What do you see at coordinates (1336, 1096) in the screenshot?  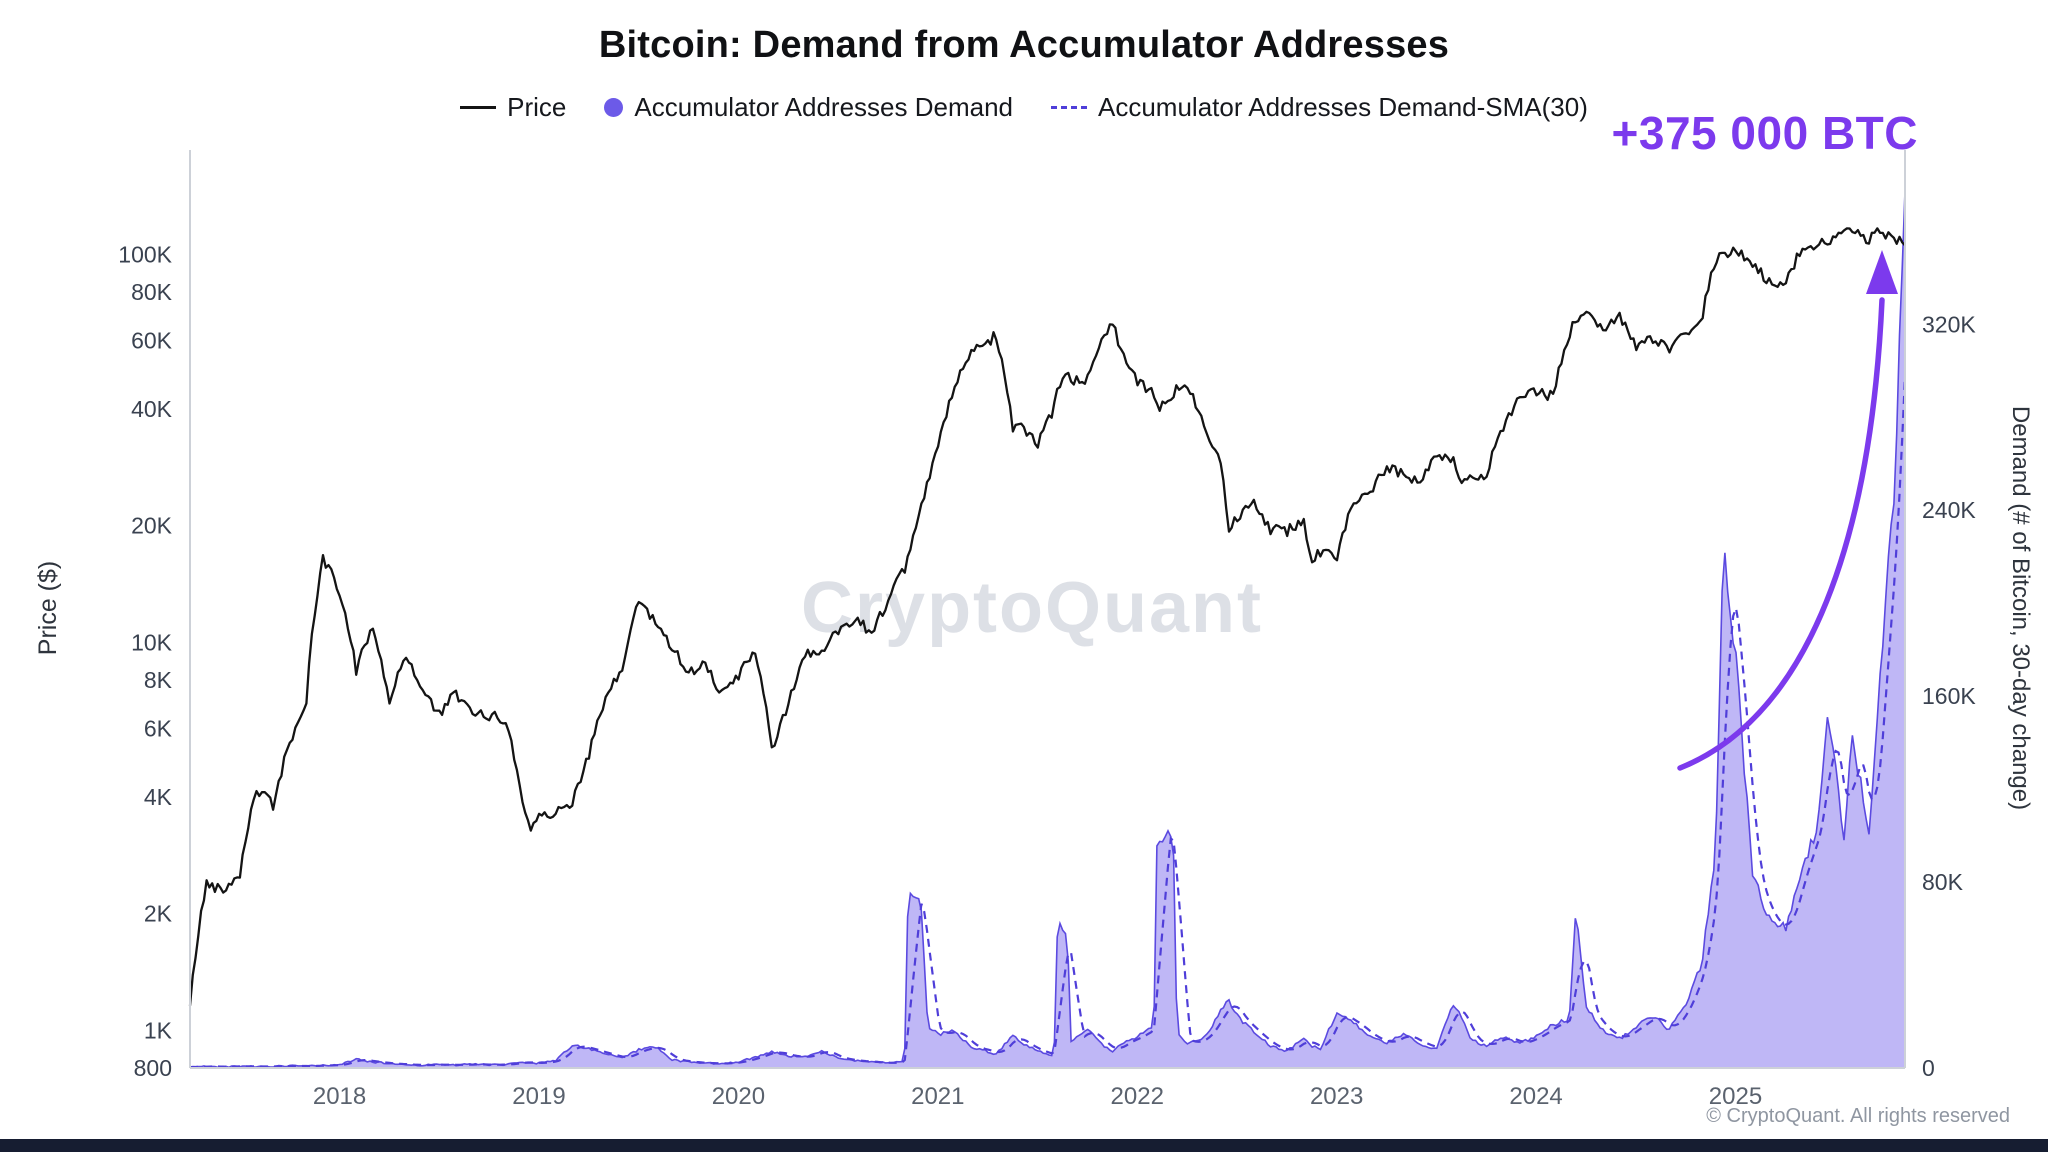 I see `x-axis-tick: 2023` at bounding box center [1336, 1096].